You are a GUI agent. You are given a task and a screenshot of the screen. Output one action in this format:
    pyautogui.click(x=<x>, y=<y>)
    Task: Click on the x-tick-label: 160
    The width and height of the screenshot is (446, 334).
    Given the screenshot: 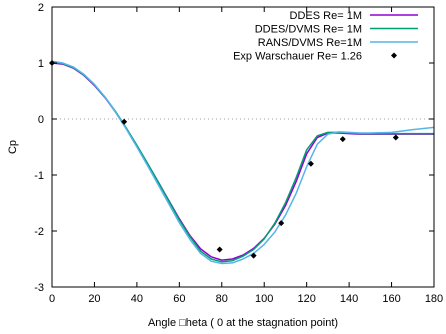 What is the action you would take?
    pyautogui.click(x=391, y=299)
    